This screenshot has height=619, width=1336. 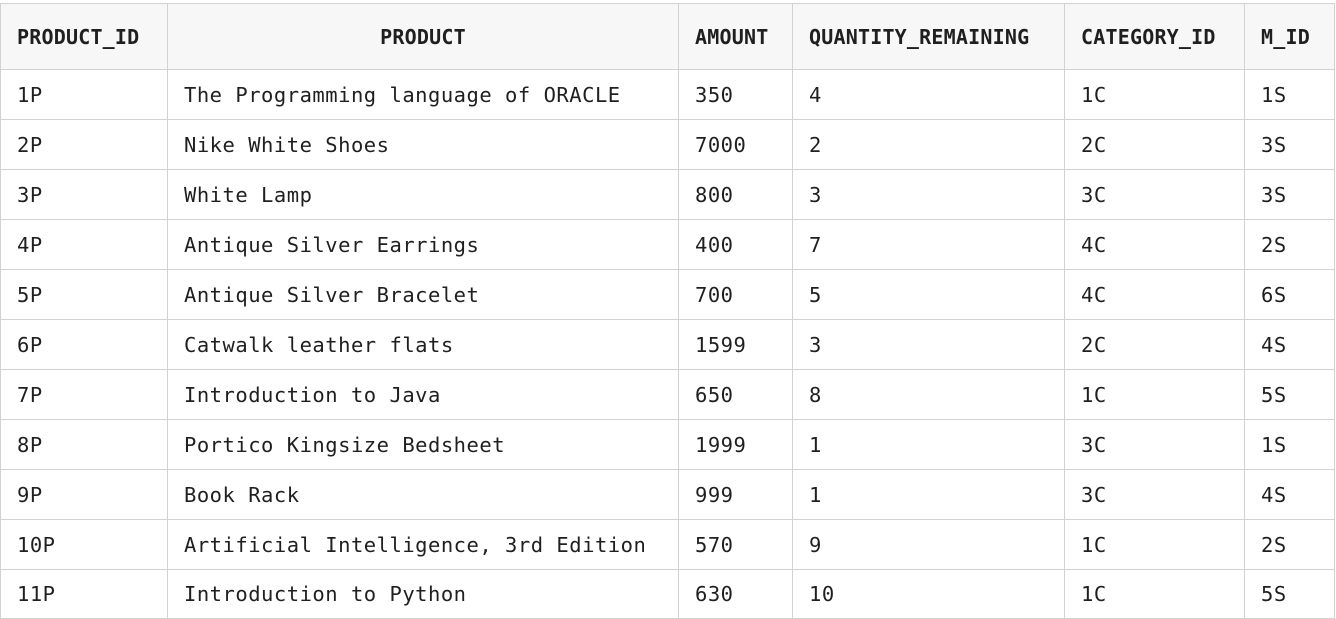 I want to click on table-row: 9P Book Rack 999 1 3C 4S, so click(x=667, y=494).